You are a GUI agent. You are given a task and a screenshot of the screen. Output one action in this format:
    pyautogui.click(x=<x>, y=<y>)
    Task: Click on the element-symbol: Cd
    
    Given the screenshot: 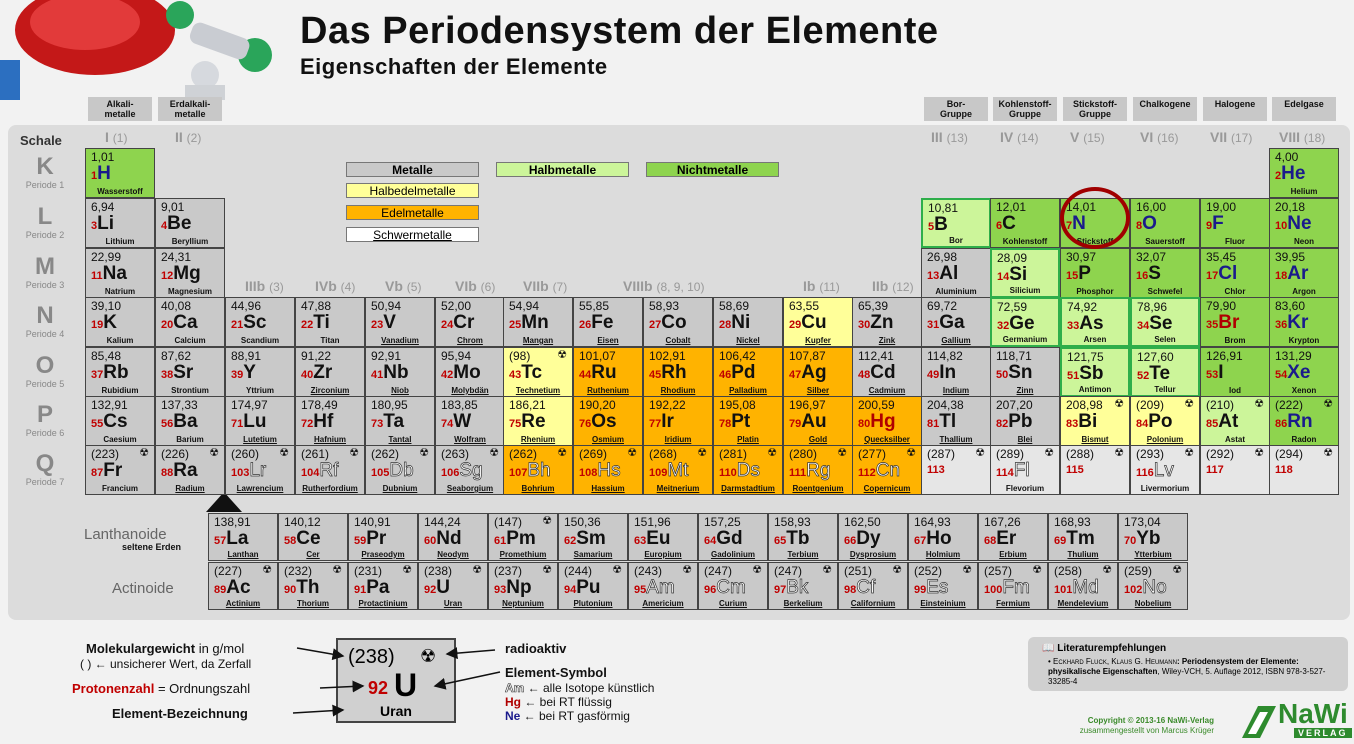 What is the action you would take?
    pyautogui.click(x=883, y=372)
    